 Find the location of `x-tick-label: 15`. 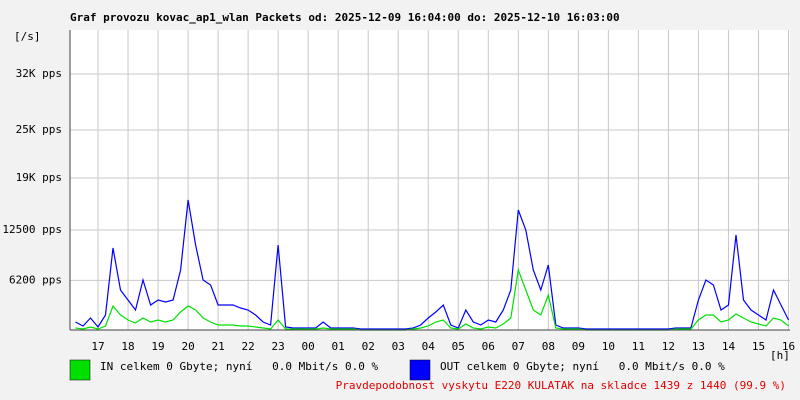

x-tick-label: 15 is located at coordinates (758, 346).